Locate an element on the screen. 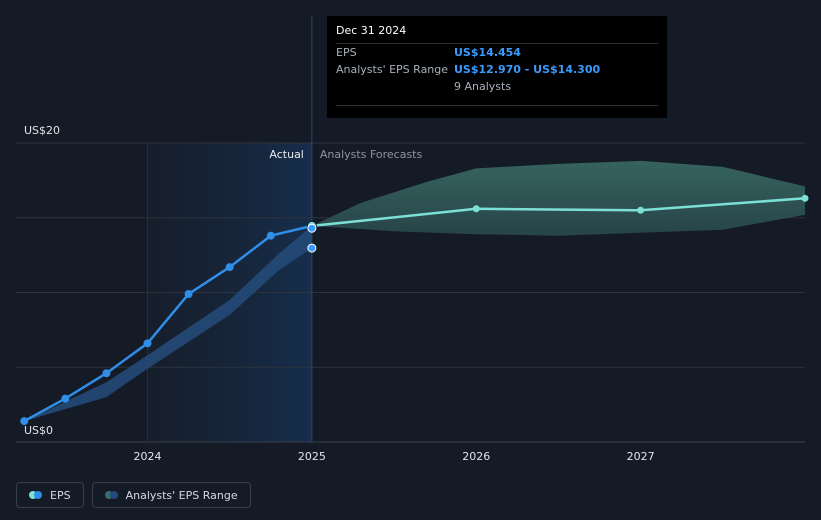  region-label-actual: Actual is located at coordinates (286, 154).